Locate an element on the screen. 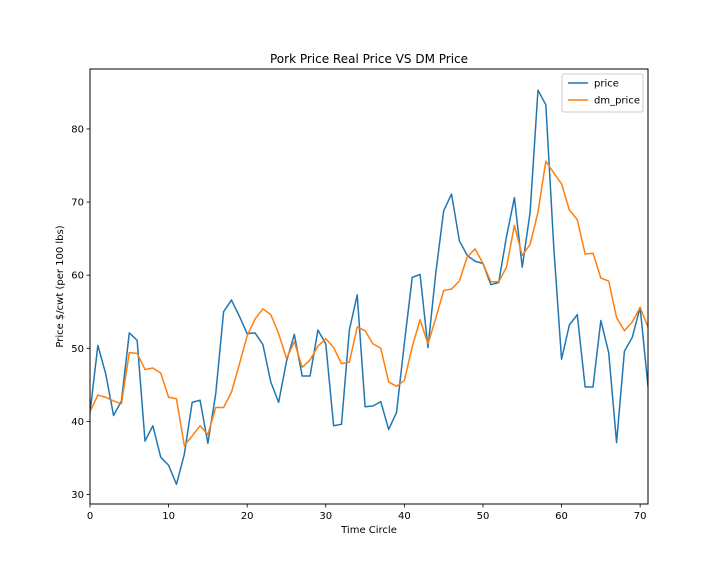 The width and height of the screenshot is (720, 576). y-tick-label: 30 is located at coordinates (77, 495).